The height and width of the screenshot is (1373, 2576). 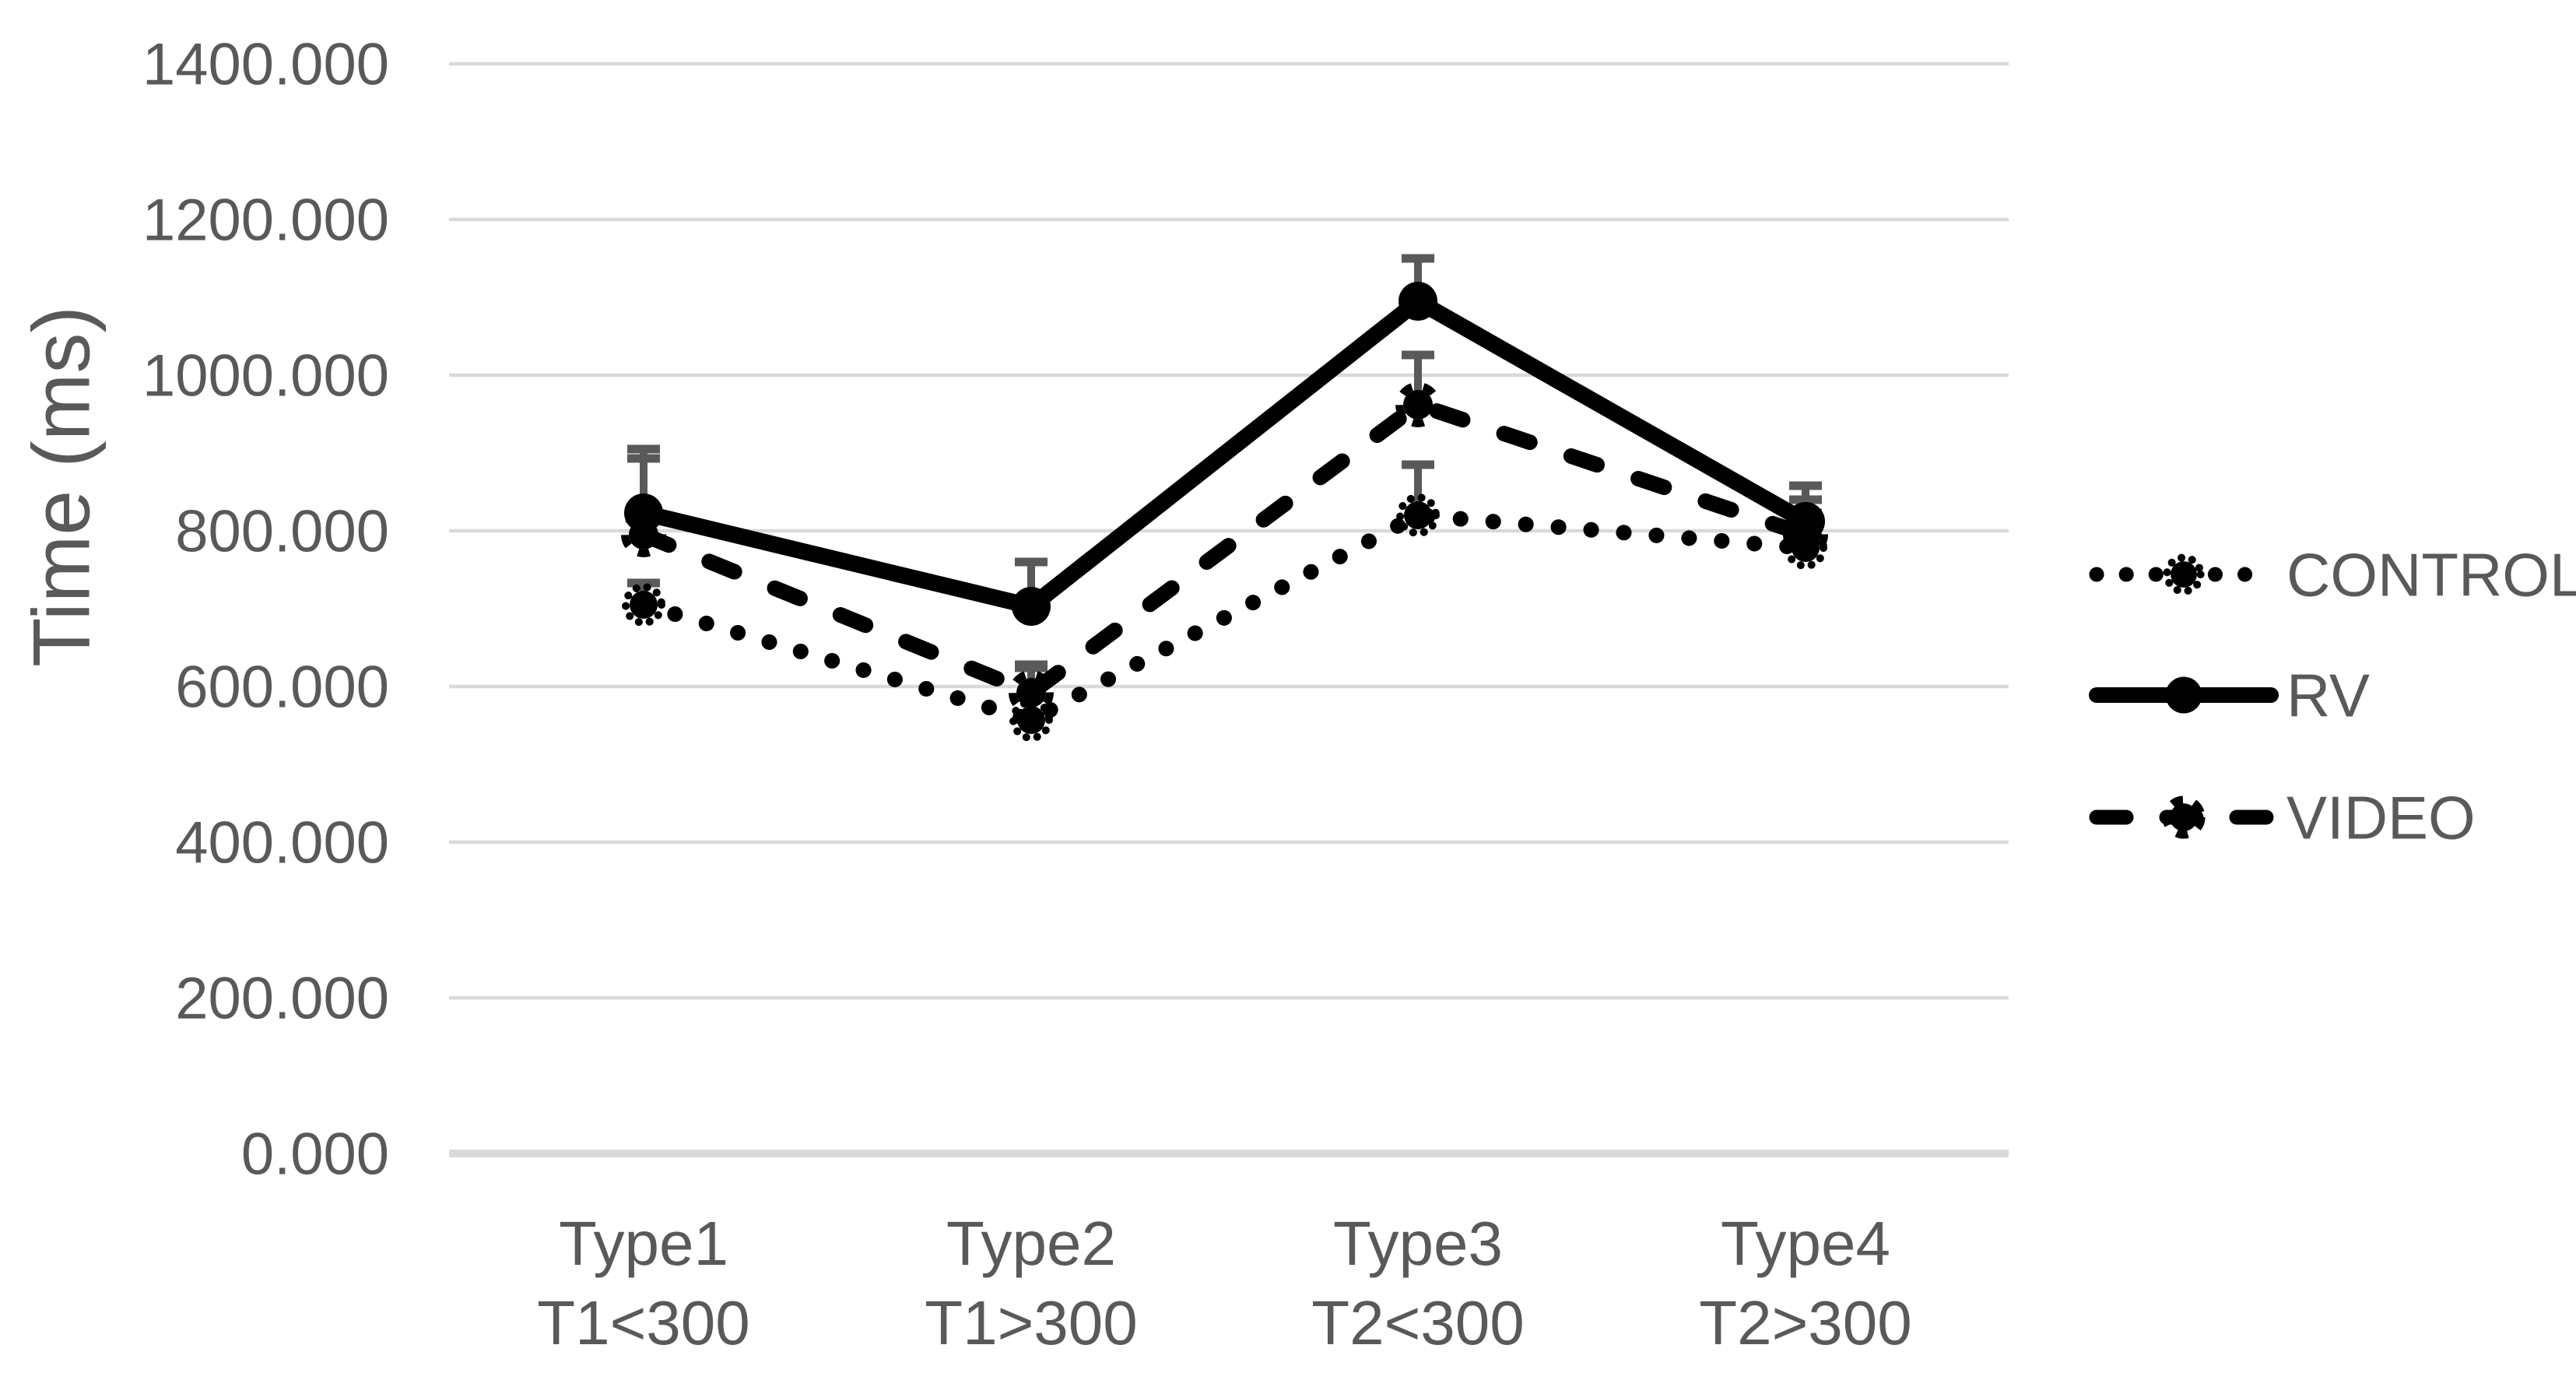 I want to click on y-tick-label: 400.000, so click(x=282, y=843).